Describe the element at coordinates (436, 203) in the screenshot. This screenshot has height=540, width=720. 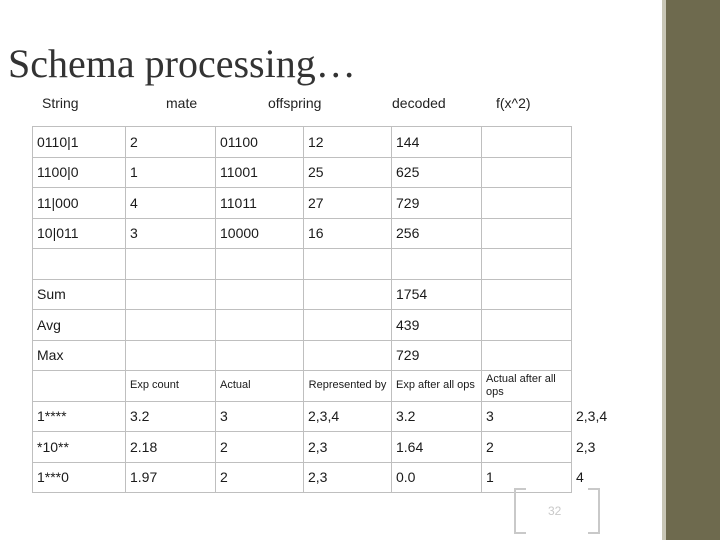
I see `table-cell: 729` at that location.